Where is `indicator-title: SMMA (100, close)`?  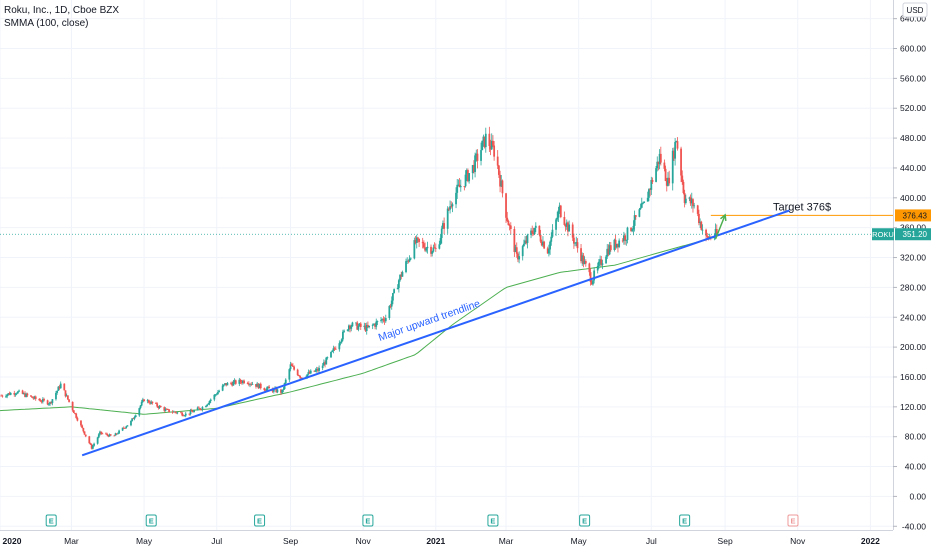
indicator-title: SMMA (100, close) is located at coordinates (46, 23).